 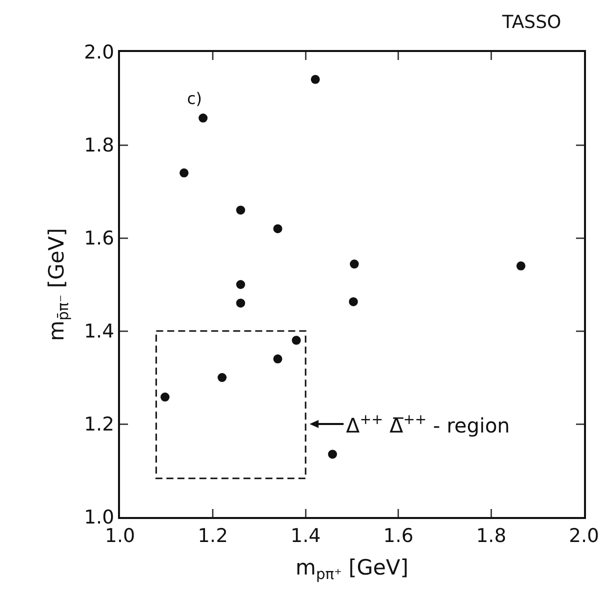 What do you see at coordinates (99, 331) in the screenshot?
I see `y-tick-label: 1.4` at bounding box center [99, 331].